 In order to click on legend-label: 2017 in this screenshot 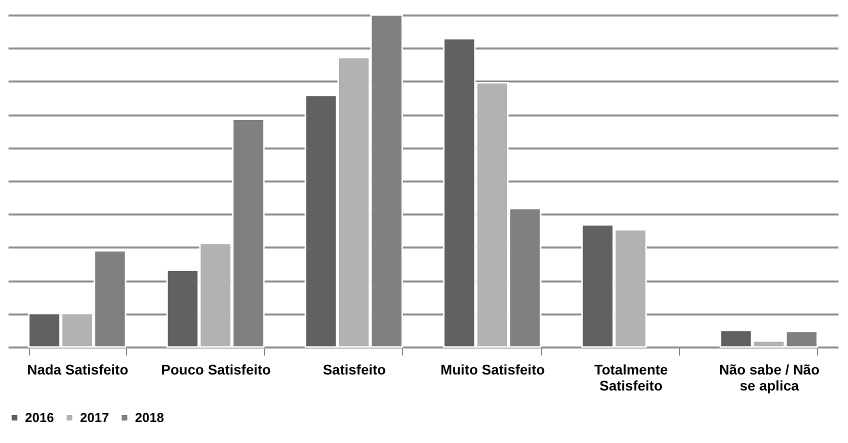, I will do `click(94, 417)`.